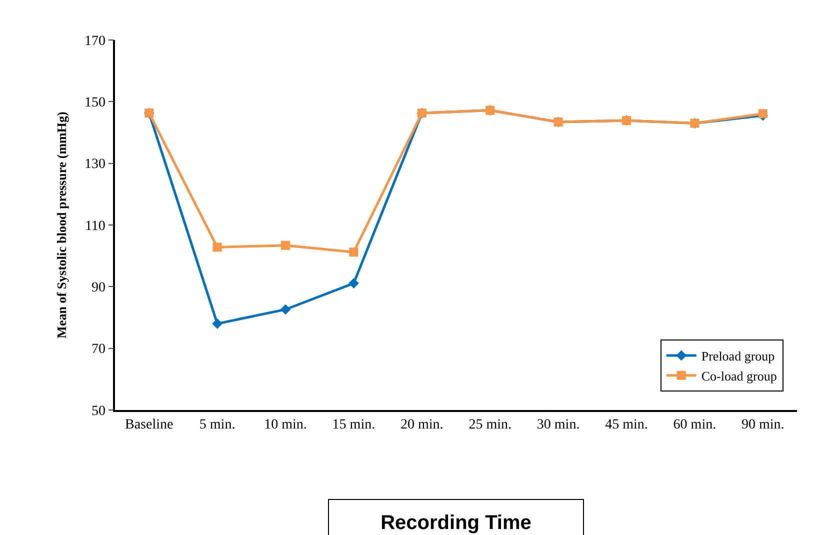 This screenshot has height=535, width=827. Describe the element at coordinates (694, 425) in the screenshot. I see `x-tick-label: 60 min.` at that location.